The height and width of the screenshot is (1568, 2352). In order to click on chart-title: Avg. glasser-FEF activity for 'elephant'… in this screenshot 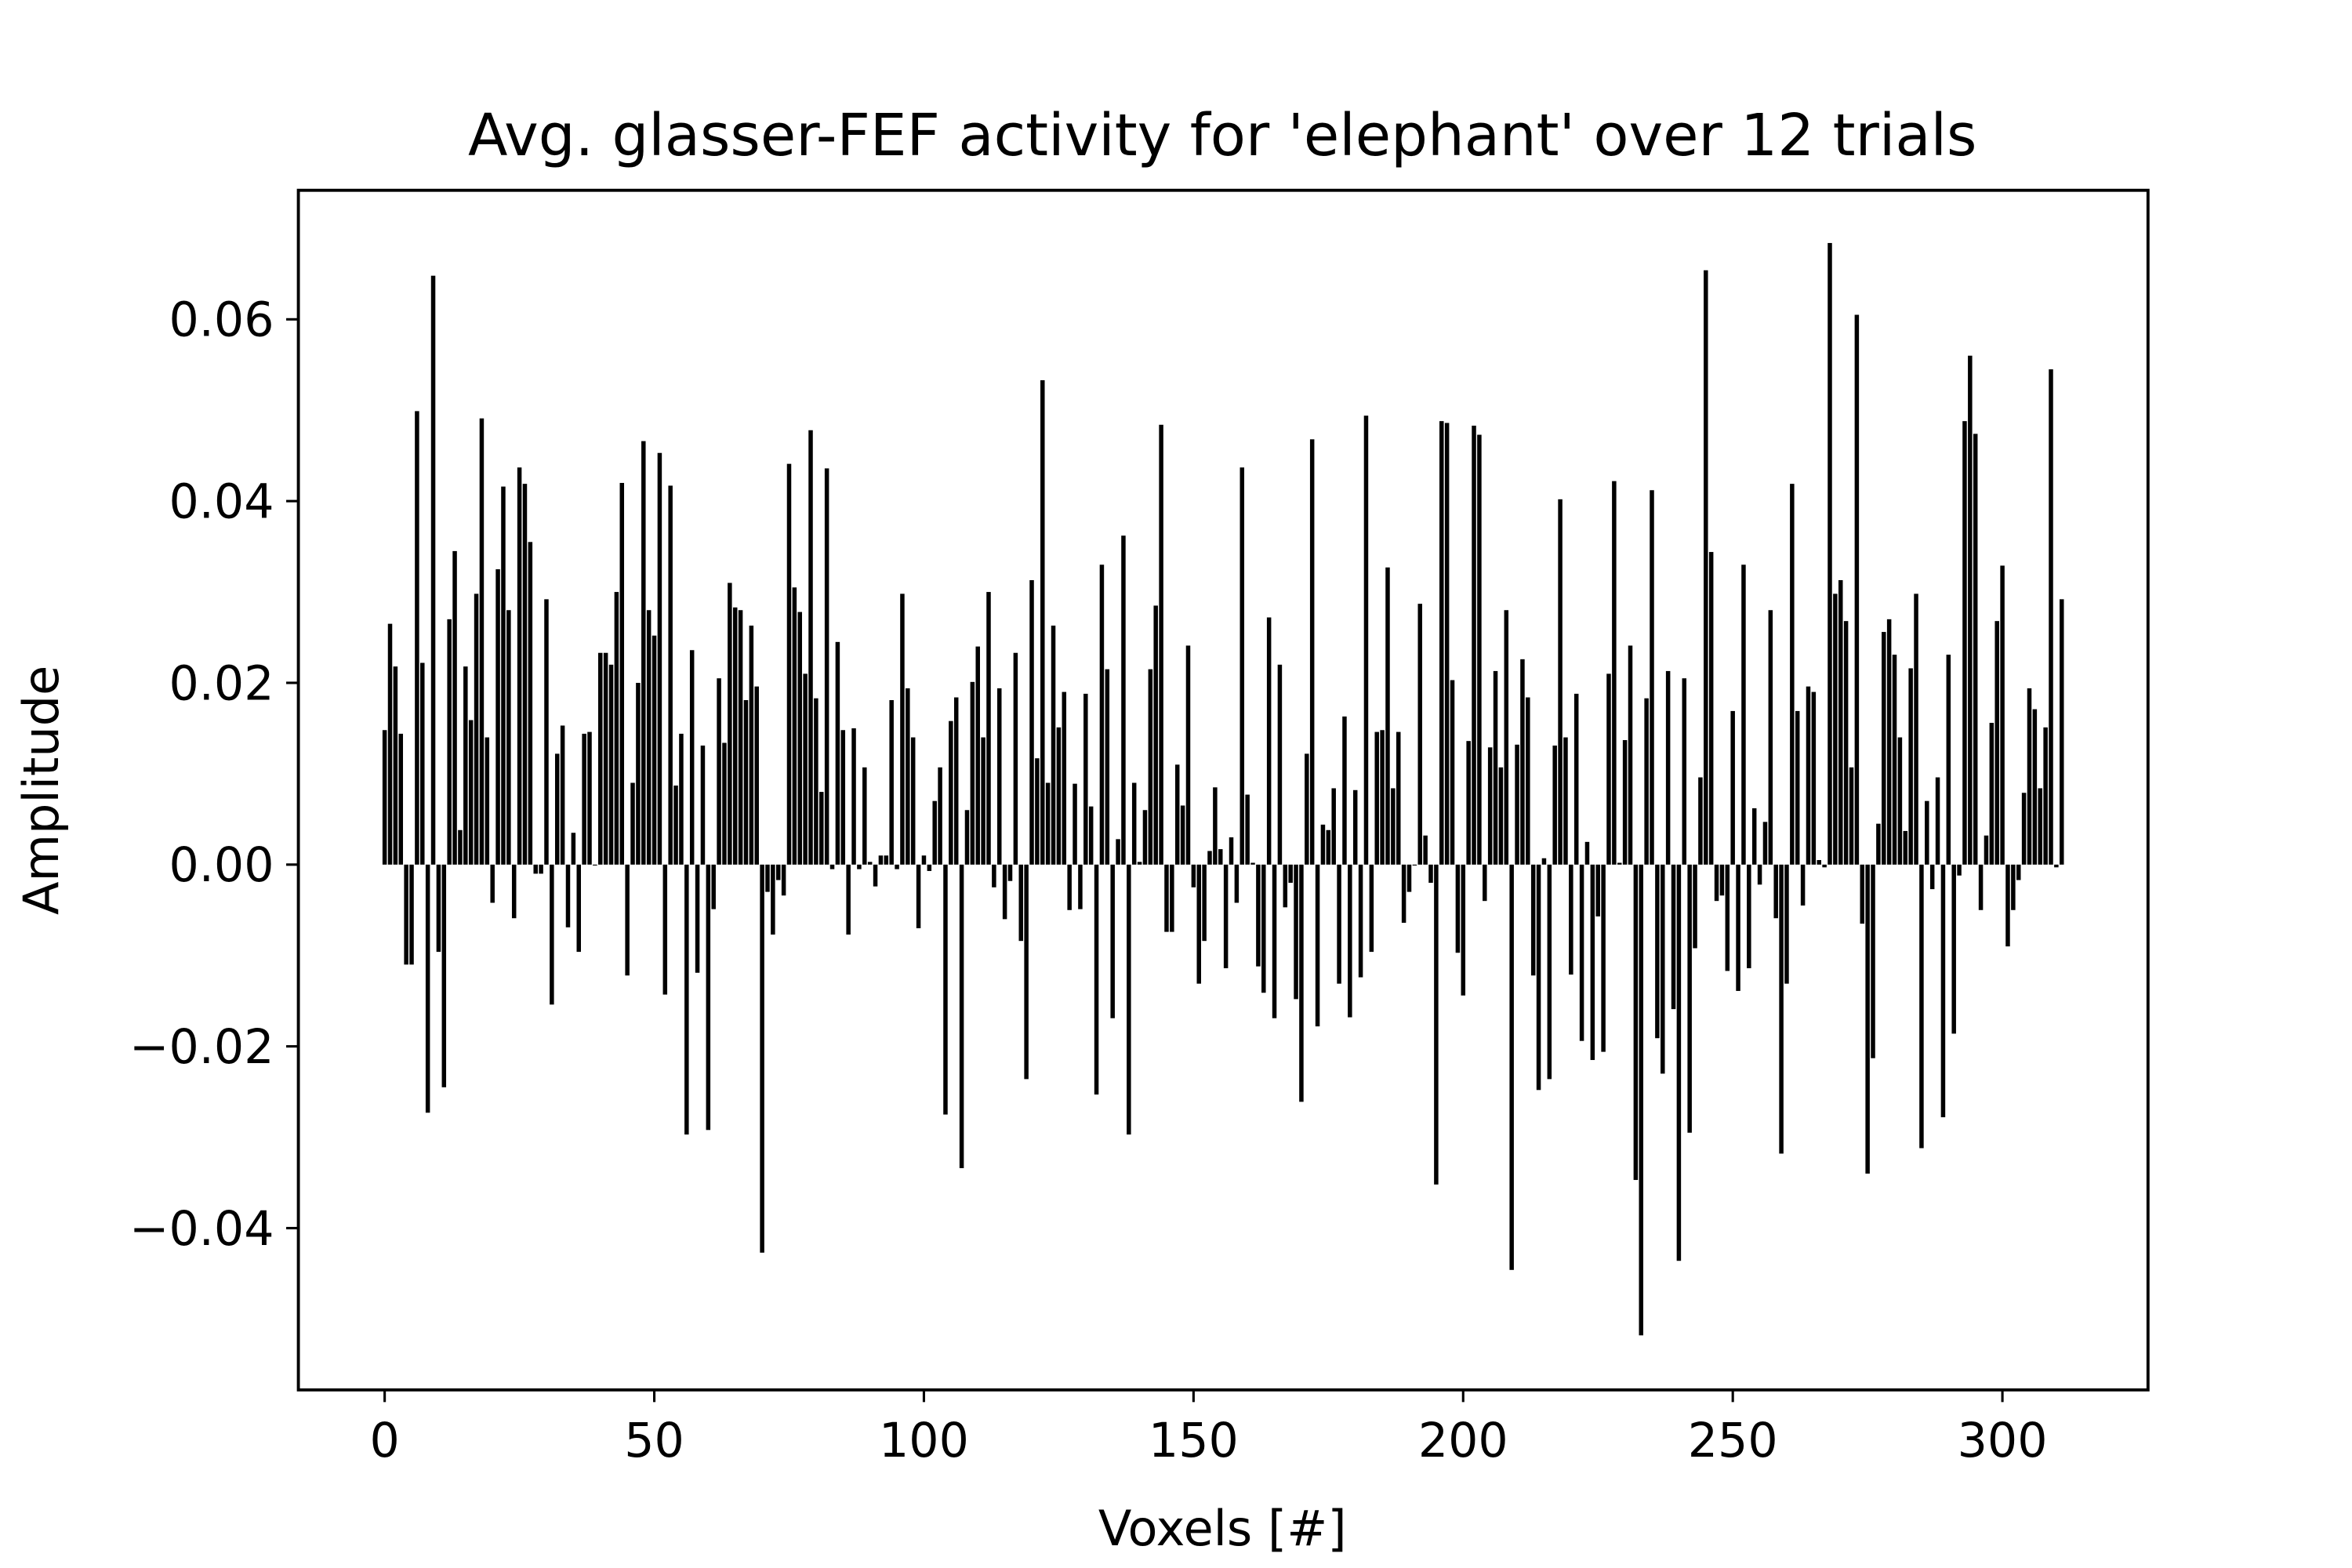, I will do `click(1222, 136)`.